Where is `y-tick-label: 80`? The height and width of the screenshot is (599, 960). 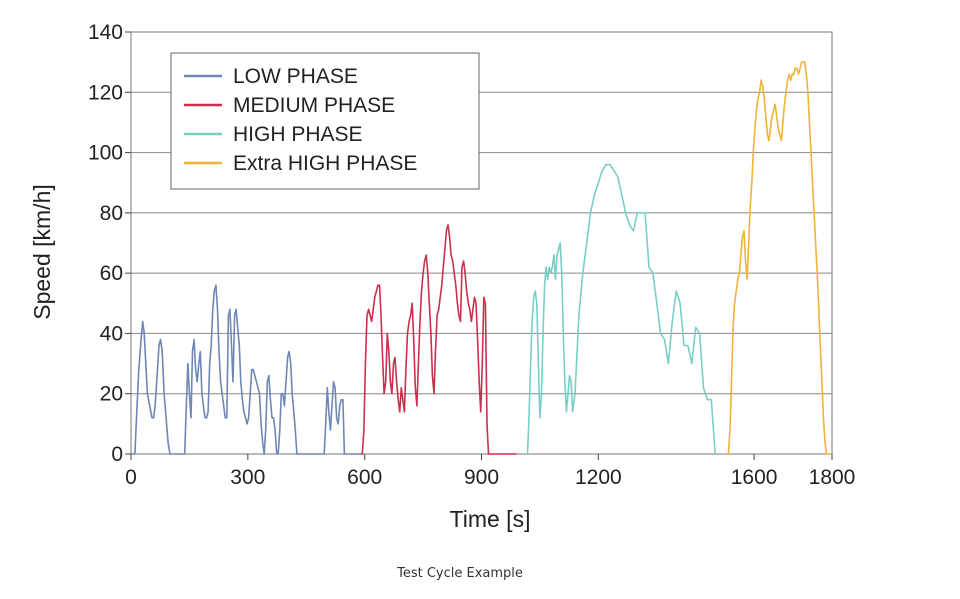 y-tick-label: 80 is located at coordinates (111, 213).